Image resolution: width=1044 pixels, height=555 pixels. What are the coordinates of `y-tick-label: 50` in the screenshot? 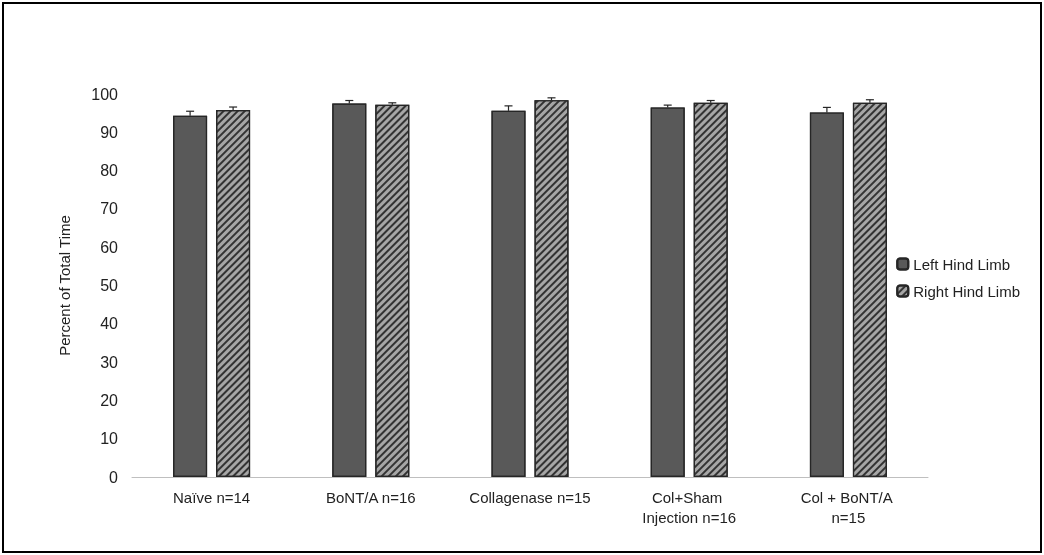 It's located at (109, 285).